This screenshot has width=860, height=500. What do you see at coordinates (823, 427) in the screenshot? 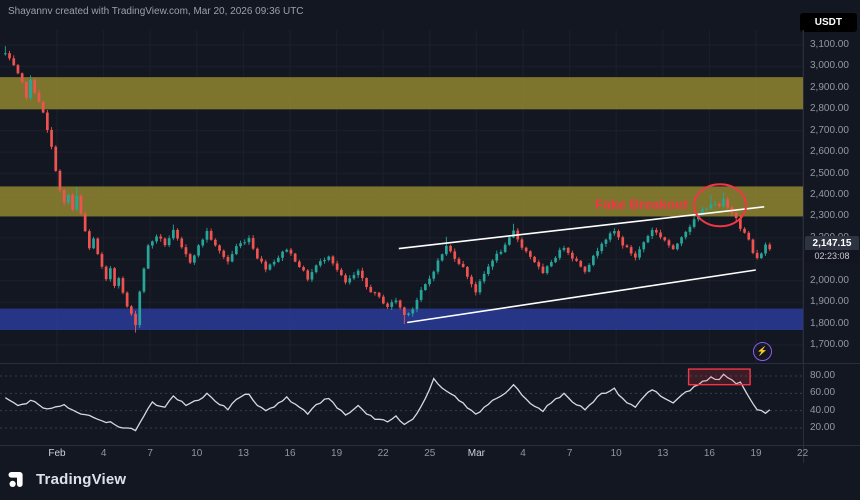
I see `rsi-tick: 20.00` at bounding box center [823, 427].